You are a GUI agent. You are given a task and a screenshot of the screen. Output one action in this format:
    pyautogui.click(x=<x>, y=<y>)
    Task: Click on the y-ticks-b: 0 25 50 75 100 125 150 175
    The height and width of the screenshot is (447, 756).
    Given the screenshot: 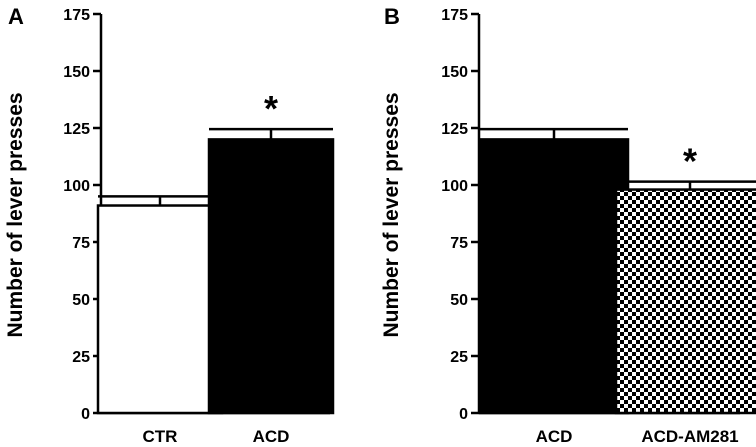 What is the action you would take?
    pyautogui.click(x=460, y=215)
    